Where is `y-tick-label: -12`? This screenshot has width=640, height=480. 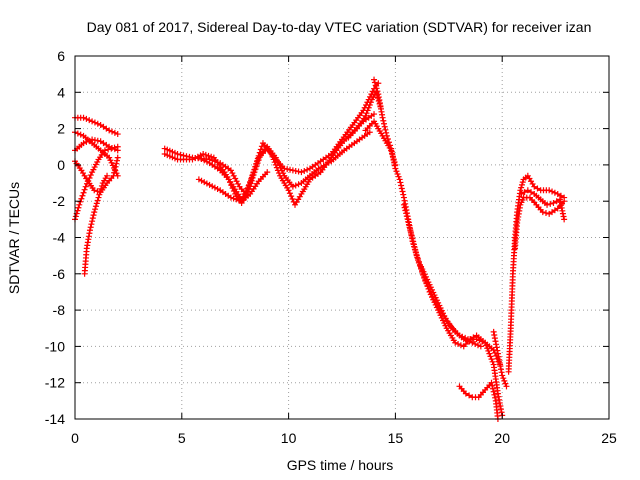 y-tick-label: -12 is located at coordinates (55, 383).